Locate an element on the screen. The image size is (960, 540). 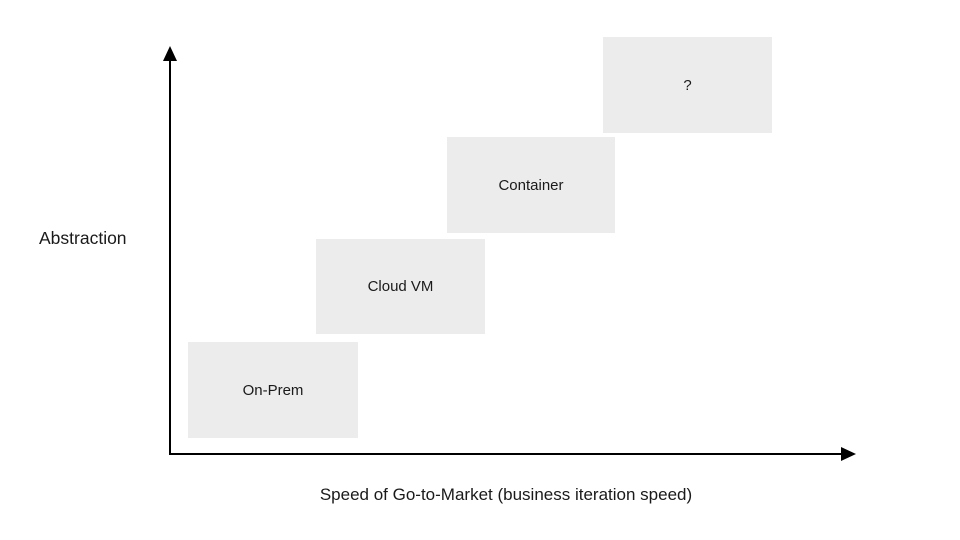
y-axis-label: Abstraction is located at coordinates (83, 238).